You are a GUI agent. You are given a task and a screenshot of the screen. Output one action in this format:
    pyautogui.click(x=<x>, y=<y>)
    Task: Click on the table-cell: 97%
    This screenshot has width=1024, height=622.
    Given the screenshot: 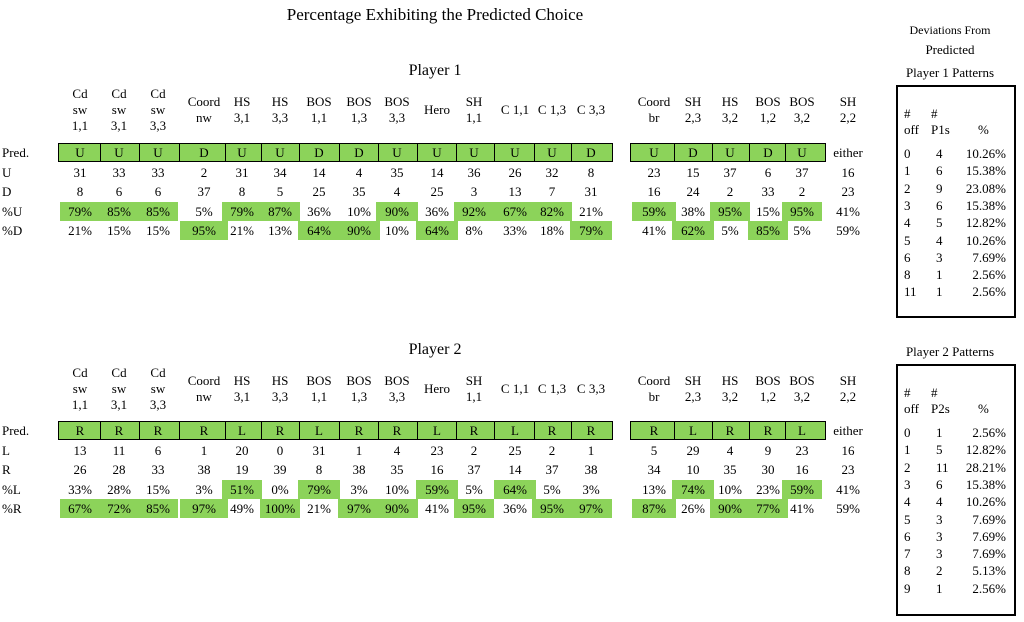 What is the action you would take?
    pyautogui.click(x=591, y=508)
    